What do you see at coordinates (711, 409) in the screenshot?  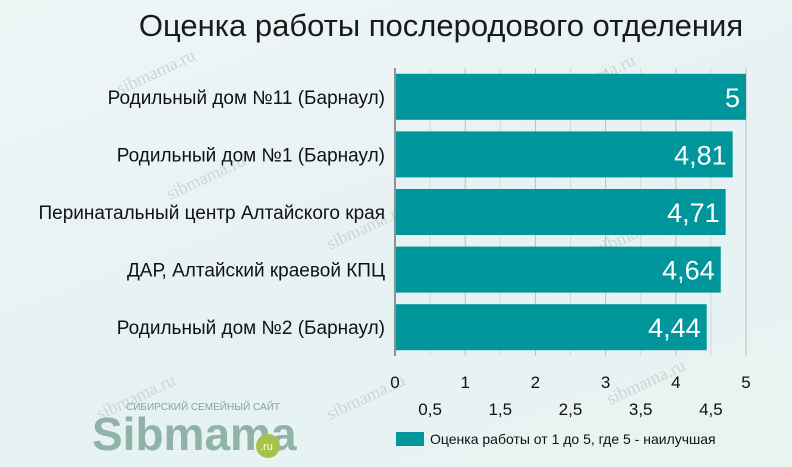 I see `x-tick-label-minor: 4,5` at bounding box center [711, 409].